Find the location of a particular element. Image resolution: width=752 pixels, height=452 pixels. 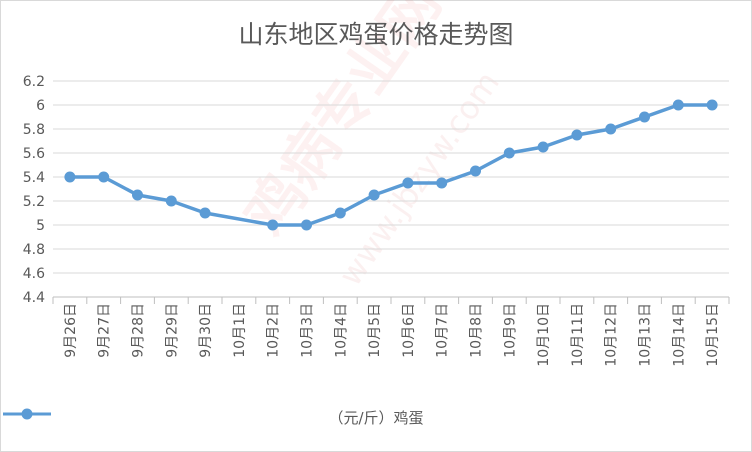

y-tick-label: 5.8 is located at coordinates (34, 130).